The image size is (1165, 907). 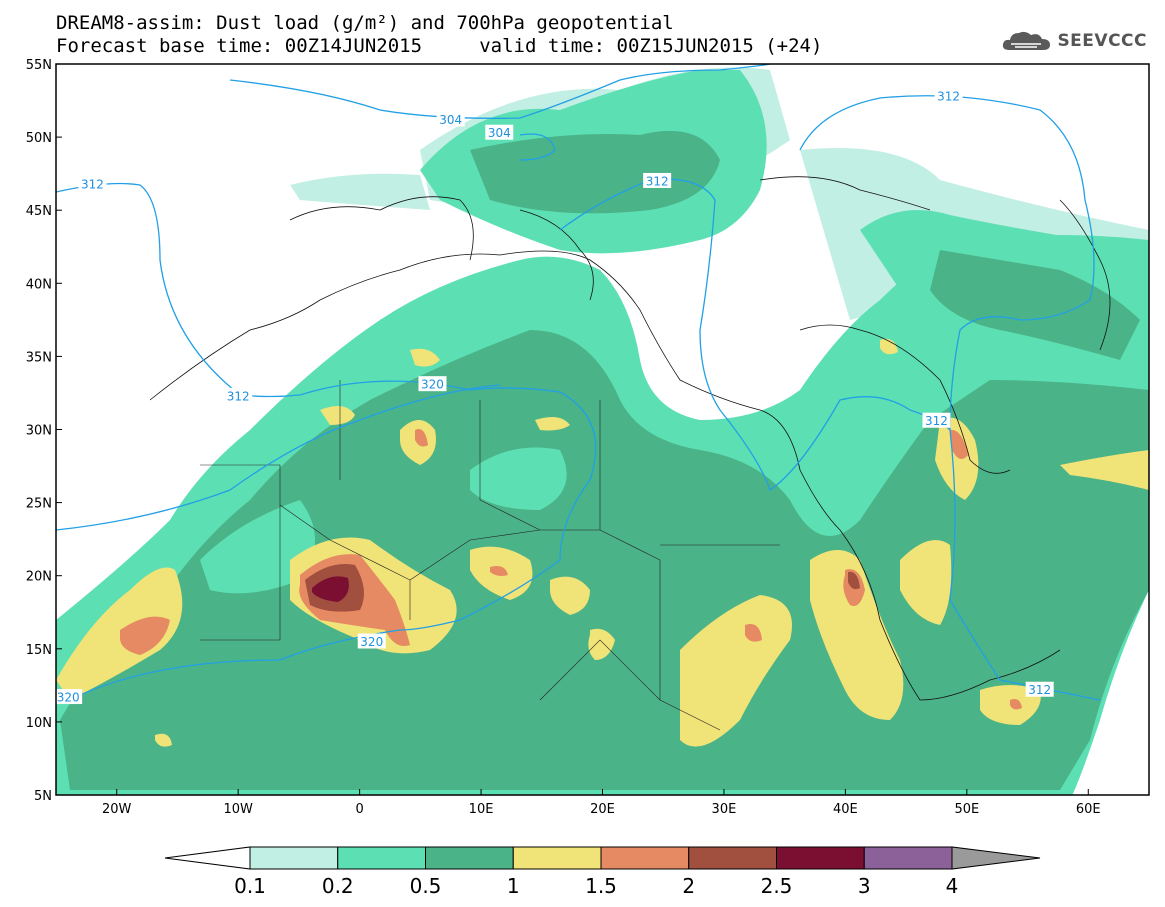 I want to click on logo-text: SEEVCCC, so click(x=1102, y=41).